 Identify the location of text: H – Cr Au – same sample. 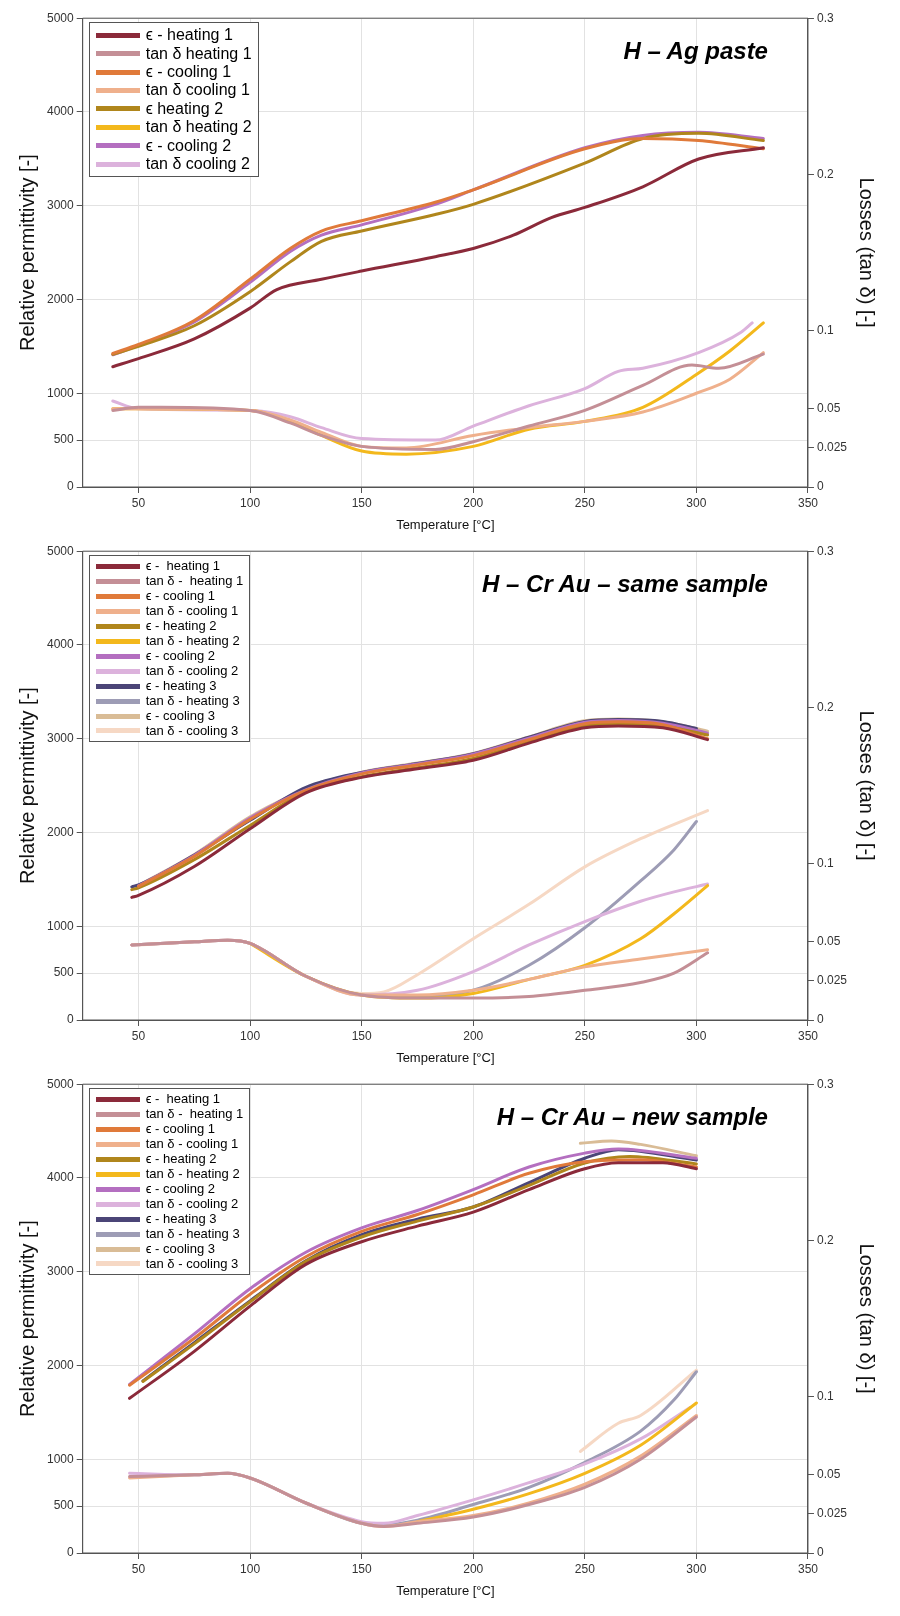
(625, 583).